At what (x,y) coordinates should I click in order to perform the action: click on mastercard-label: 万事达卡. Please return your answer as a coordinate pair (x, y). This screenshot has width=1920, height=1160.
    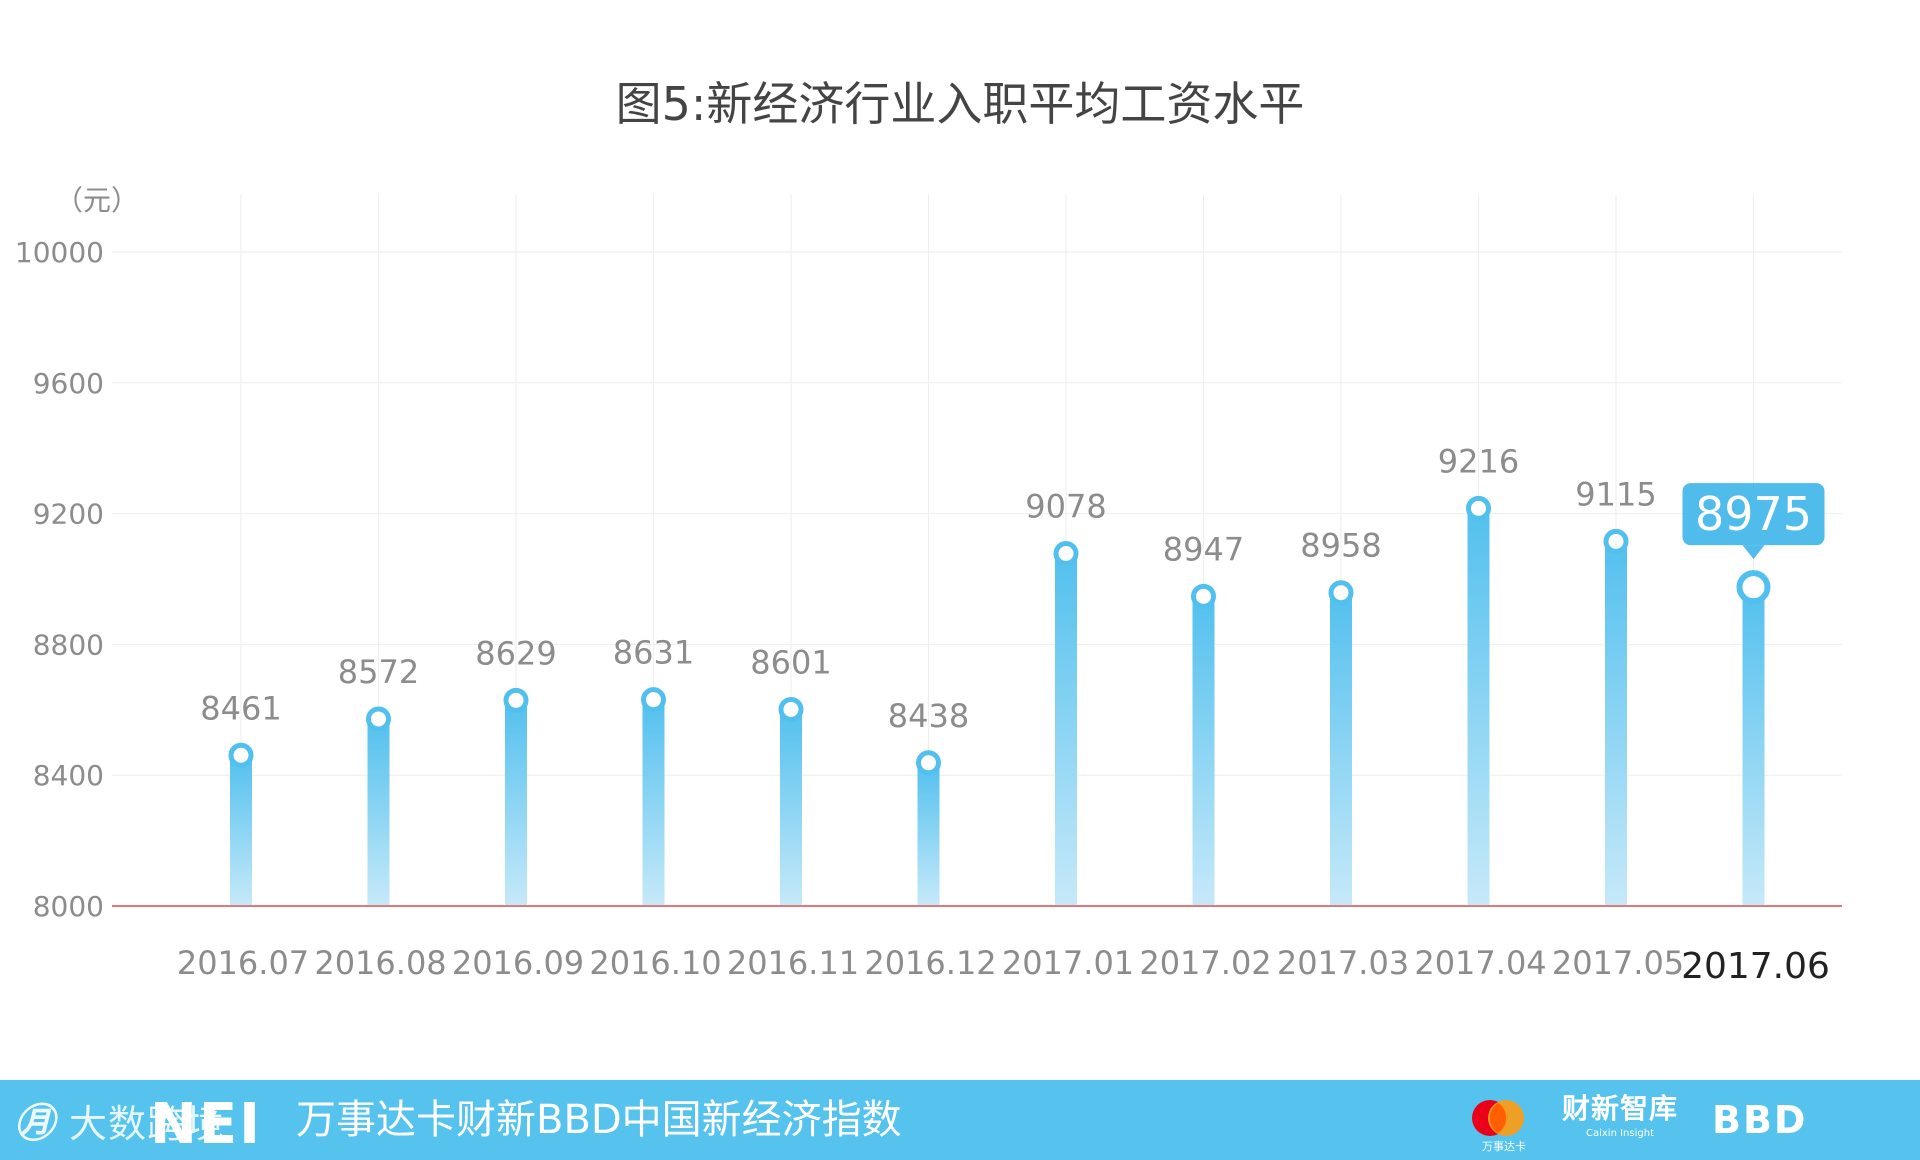
    Looking at the image, I should click on (1504, 1146).